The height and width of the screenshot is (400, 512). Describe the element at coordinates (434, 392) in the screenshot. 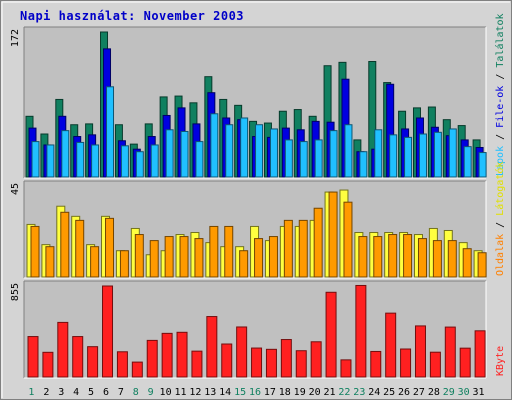

I see `x-tick-label-28: 28` at that location.